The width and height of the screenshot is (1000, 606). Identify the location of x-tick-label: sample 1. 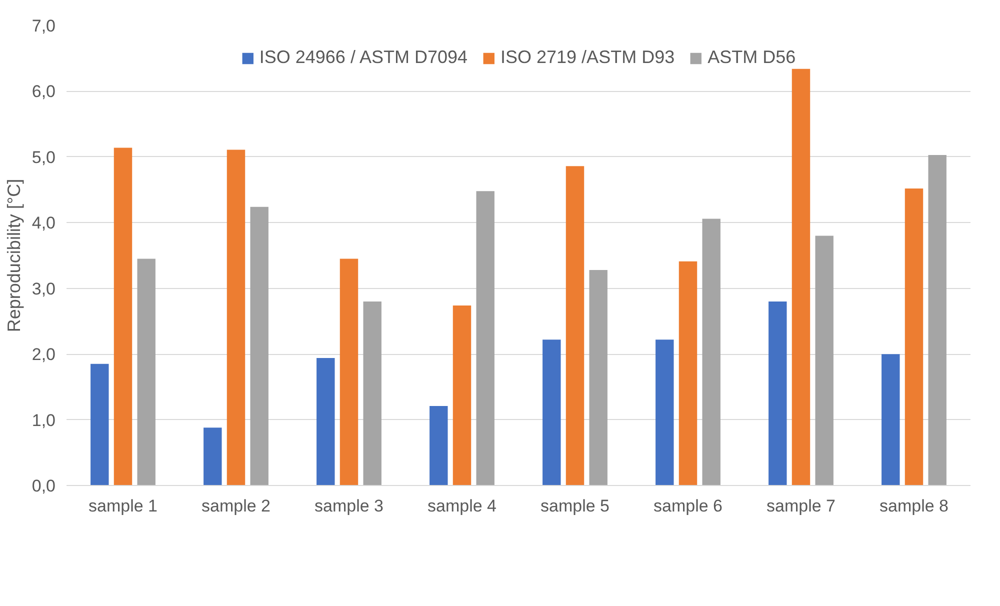
(123, 506).